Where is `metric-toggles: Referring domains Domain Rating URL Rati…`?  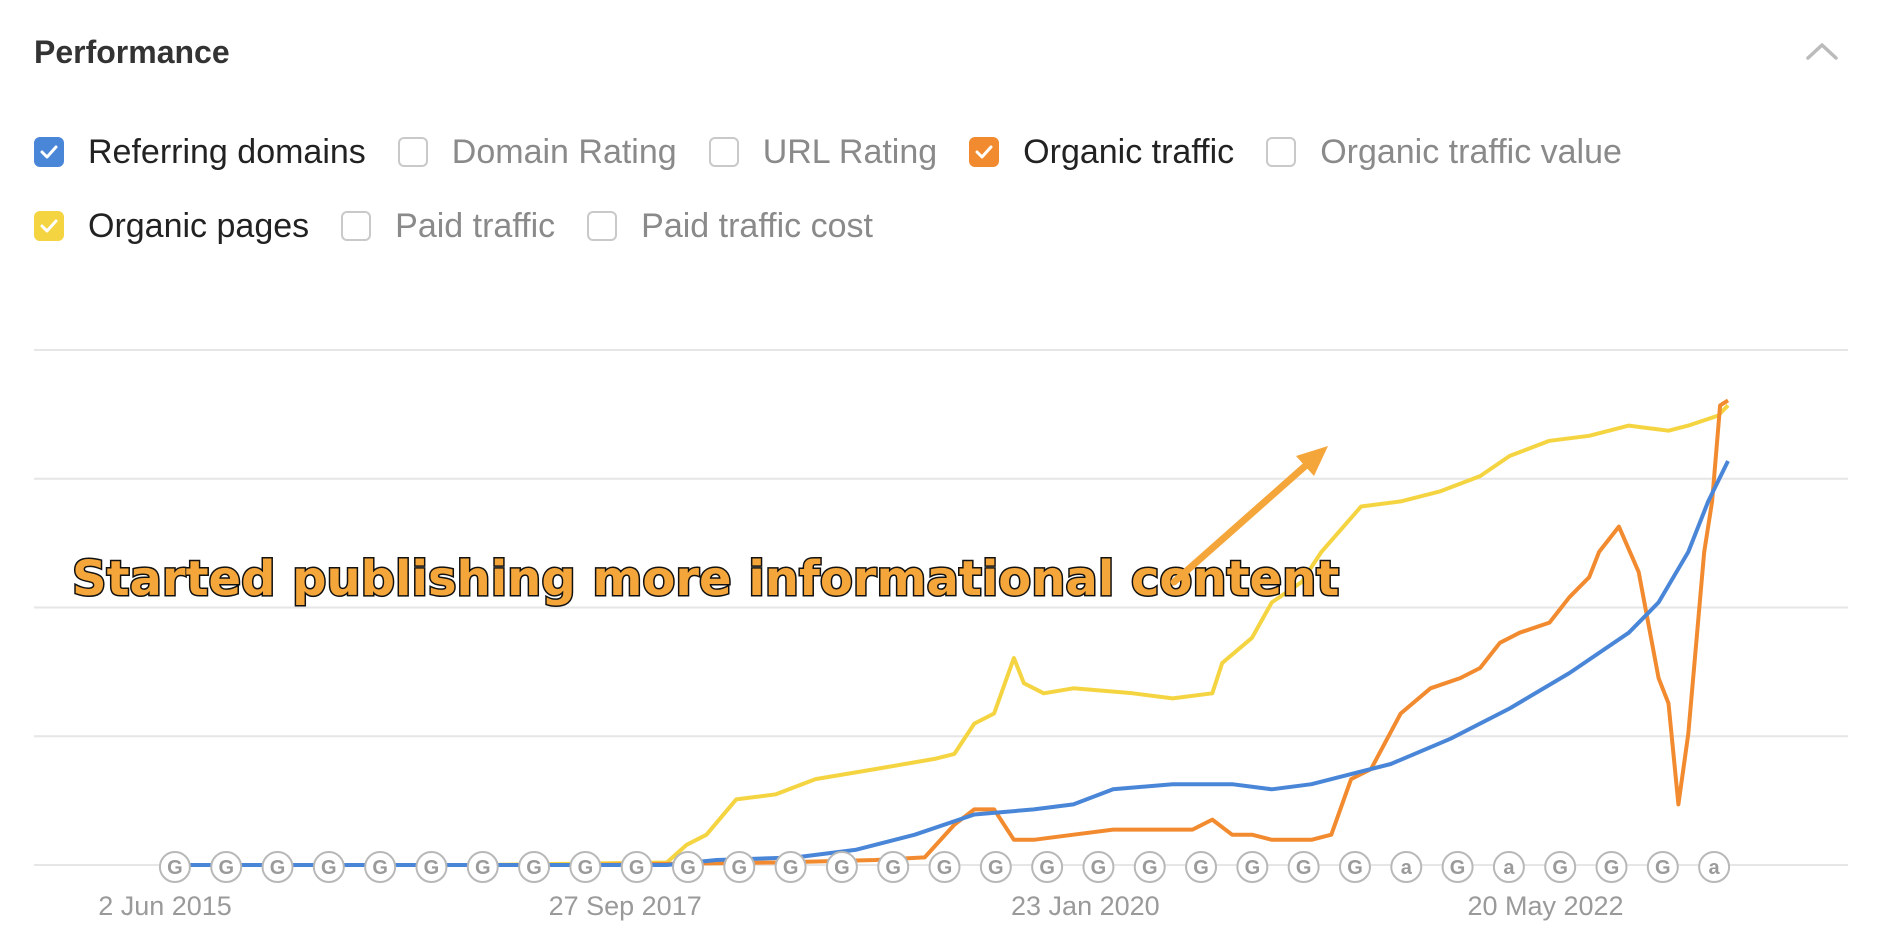 metric-toggles: Referring domains Domain Rating URL Rati… is located at coordinates (924, 206).